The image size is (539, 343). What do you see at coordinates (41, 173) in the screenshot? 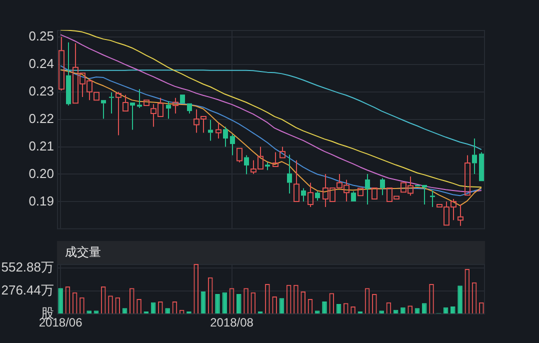
I see `y-tick-label: 0.20` at bounding box center [41, 173].